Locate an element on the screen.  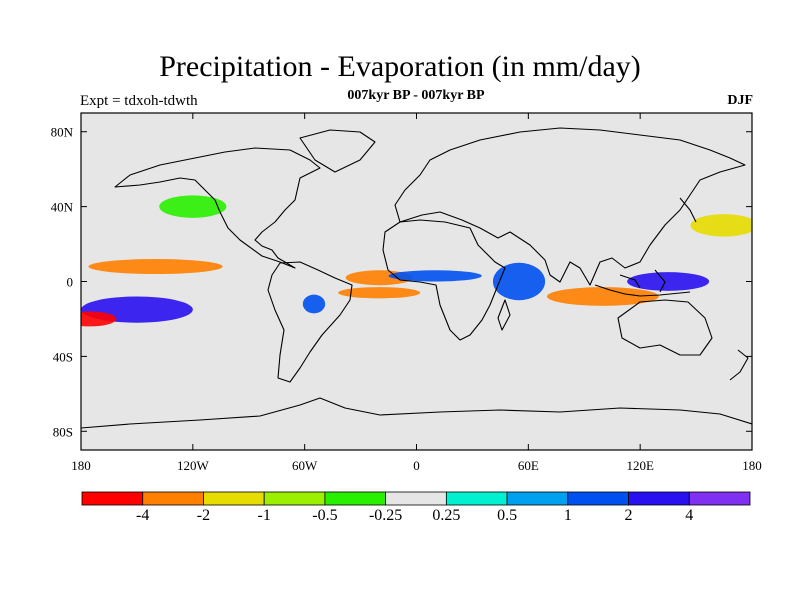
coastline-antarctica is located at coordinates (416, 413).